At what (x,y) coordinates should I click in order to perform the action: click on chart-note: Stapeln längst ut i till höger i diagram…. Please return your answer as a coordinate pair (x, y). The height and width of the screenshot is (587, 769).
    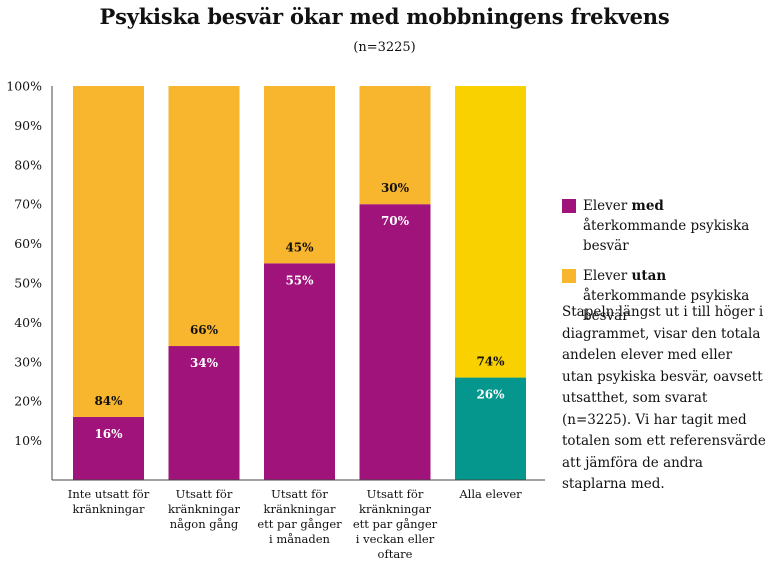
    Looking at the image, I should click on (664, 398).